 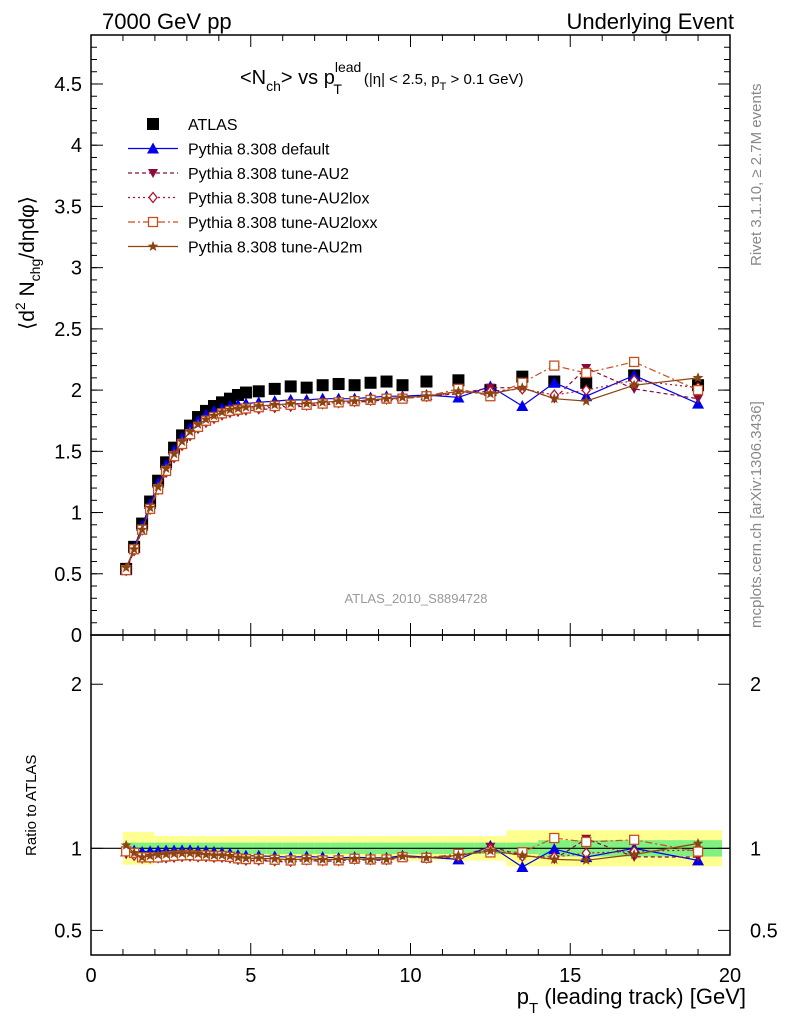 I want to click on x-tick-label: 10, so click(x=410, y=976).